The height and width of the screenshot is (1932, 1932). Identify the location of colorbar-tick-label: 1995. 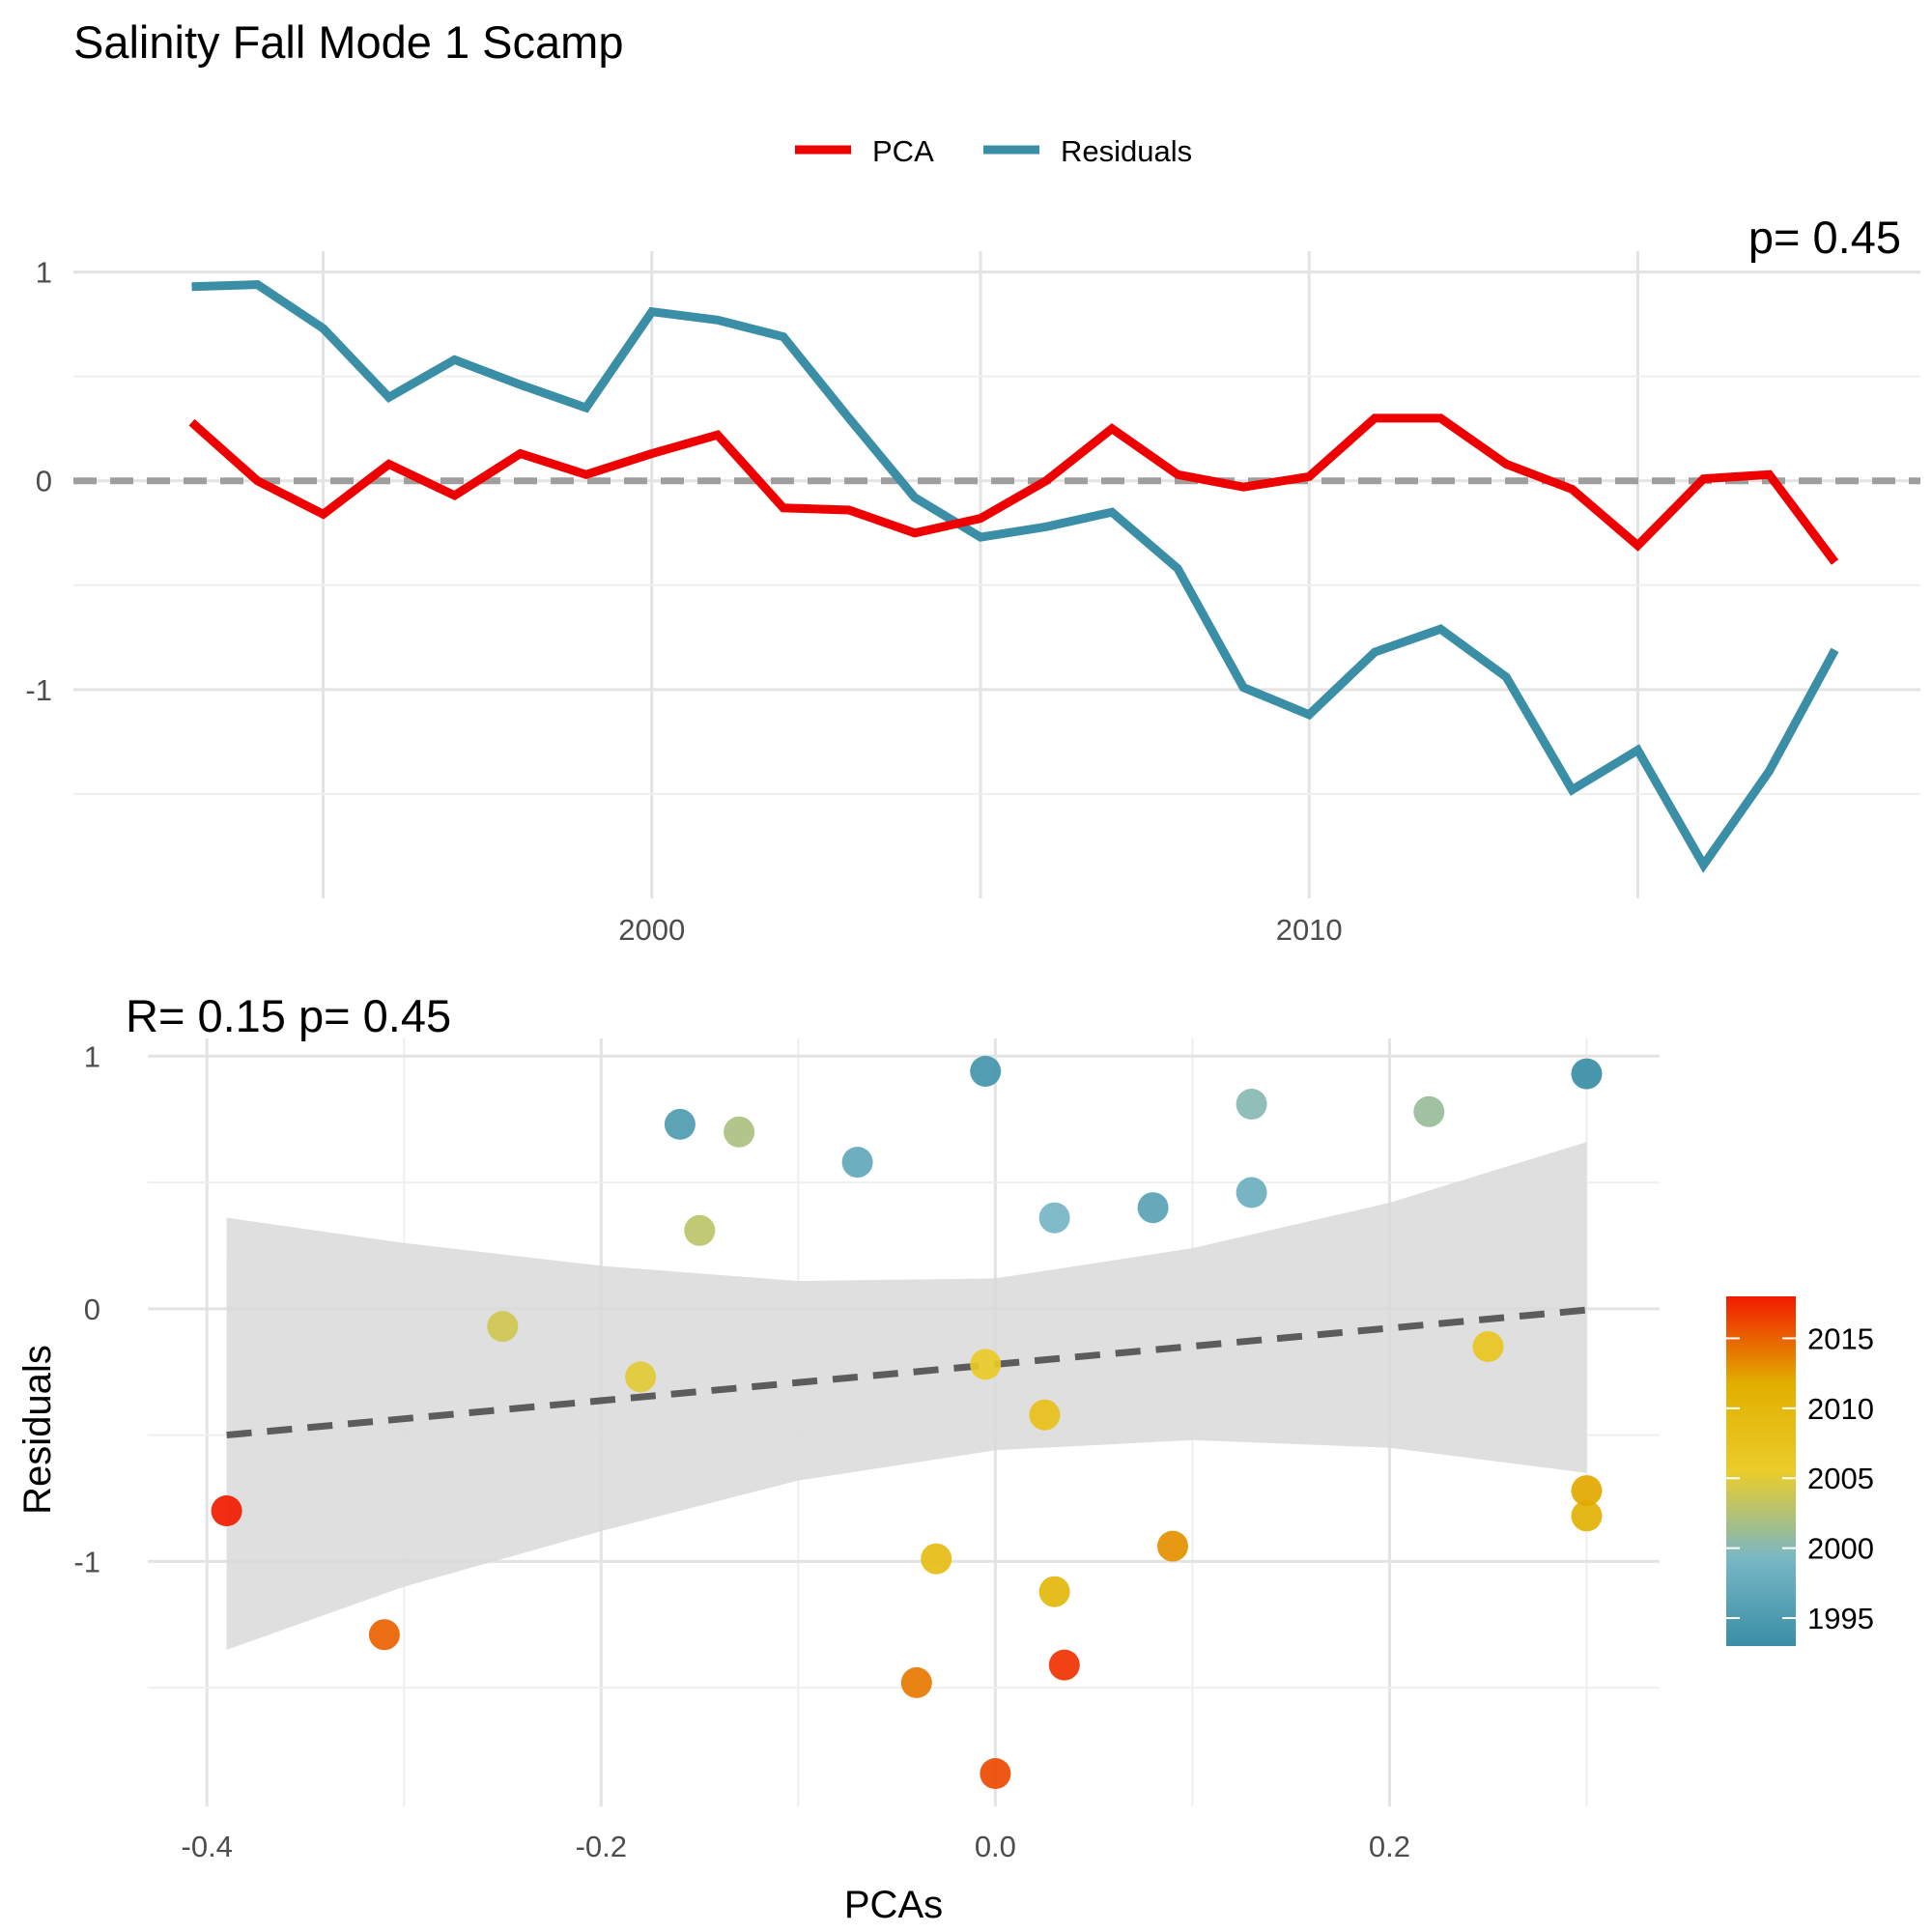
(1840, 1618).